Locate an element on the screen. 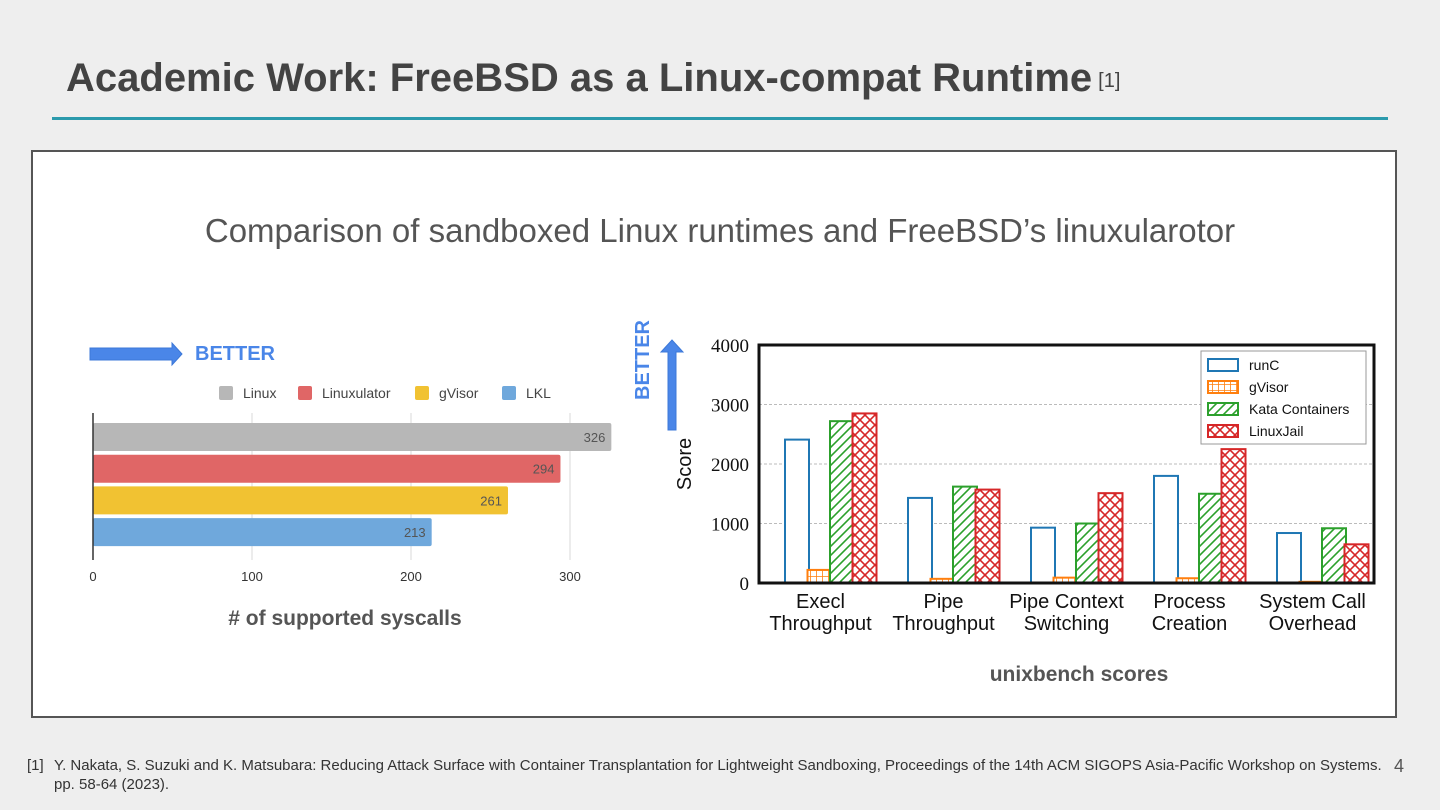  tick-label-y-0: 0 is located at coordinates (745, 584).